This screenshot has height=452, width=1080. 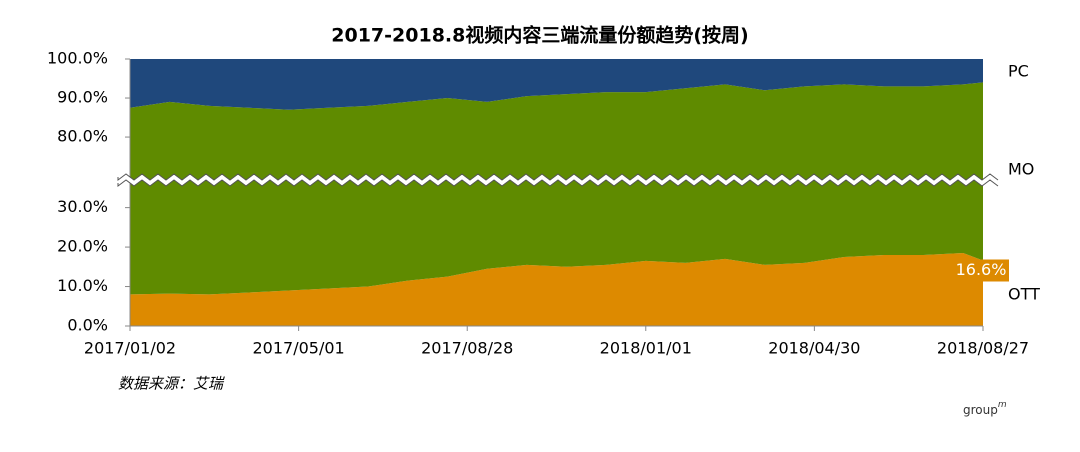 What do you see at coordinates (646, 348) in the screenshot?
I see `x-tick-label: 2018/01/01` at bounding box center [646, 348].